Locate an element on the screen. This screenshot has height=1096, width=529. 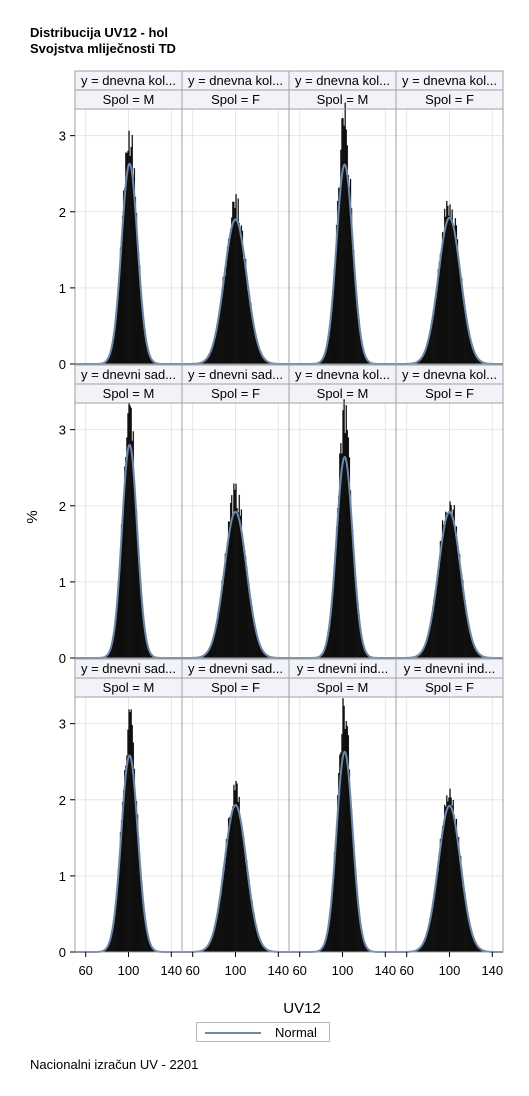
footnote: Nacionalni izračun UV - 2201 is located at coordinates (114, 1064).